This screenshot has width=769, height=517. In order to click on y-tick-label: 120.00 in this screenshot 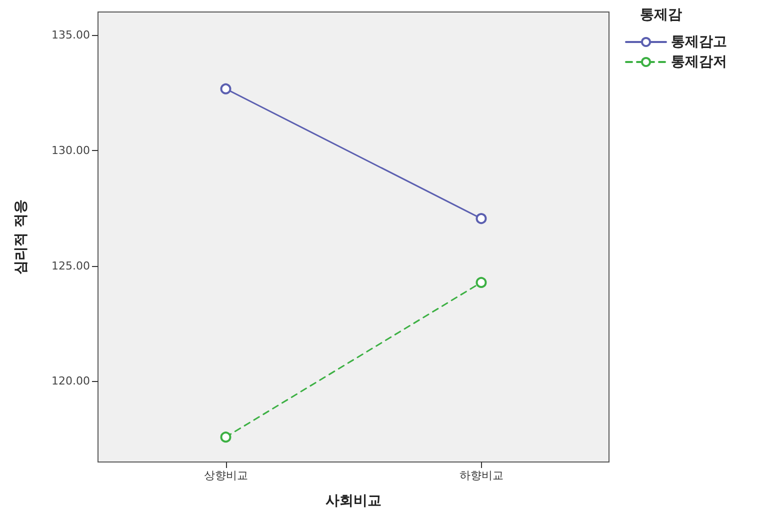, I will do `click(71, 381)`.